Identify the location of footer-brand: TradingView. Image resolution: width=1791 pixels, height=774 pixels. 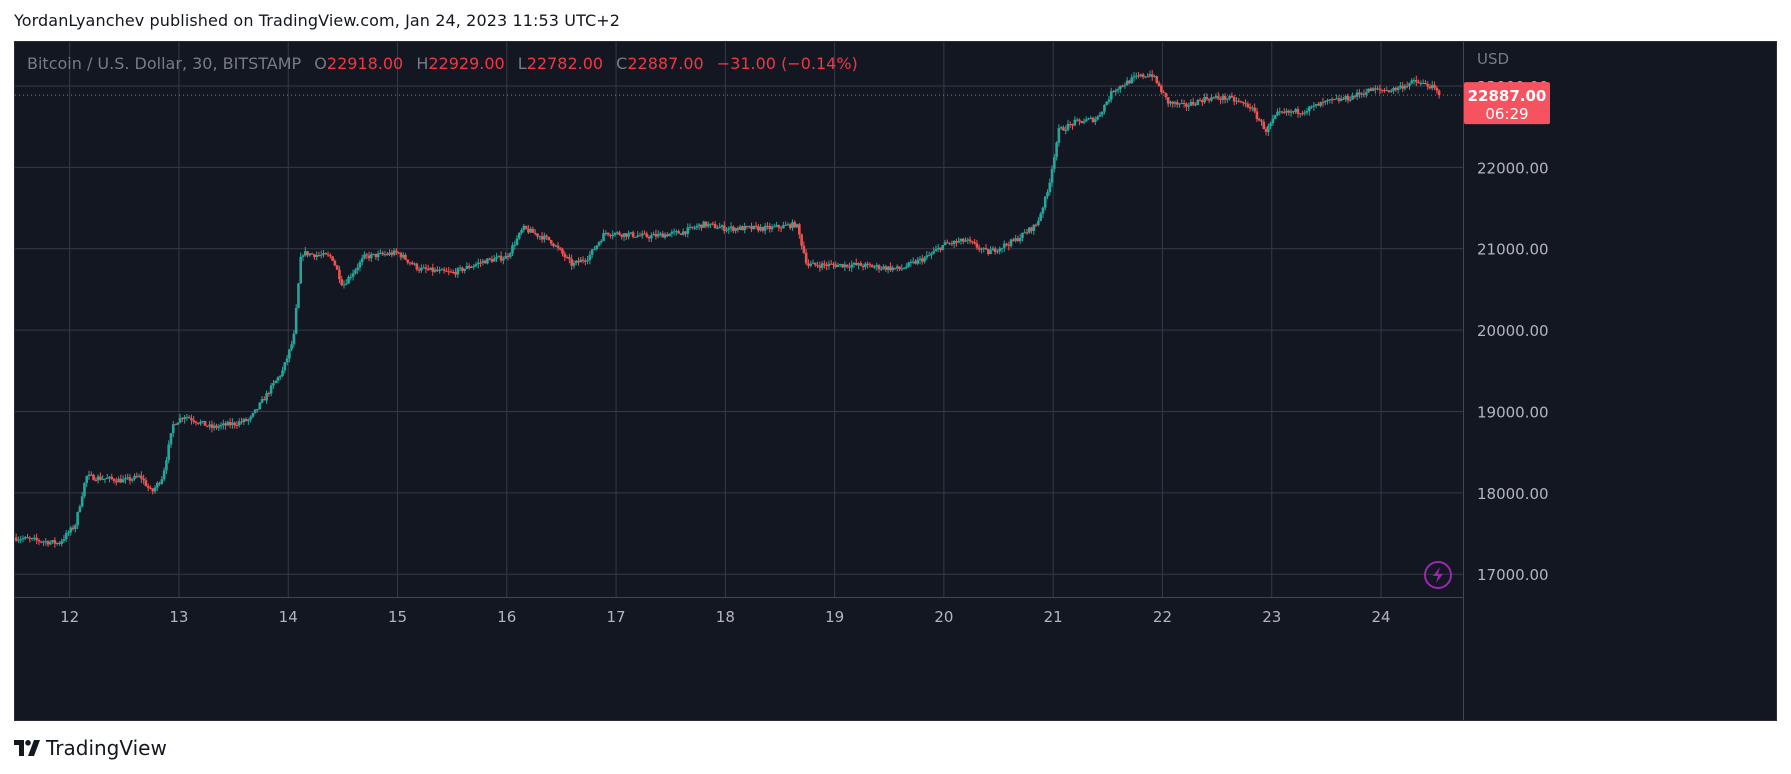
(90, 748).